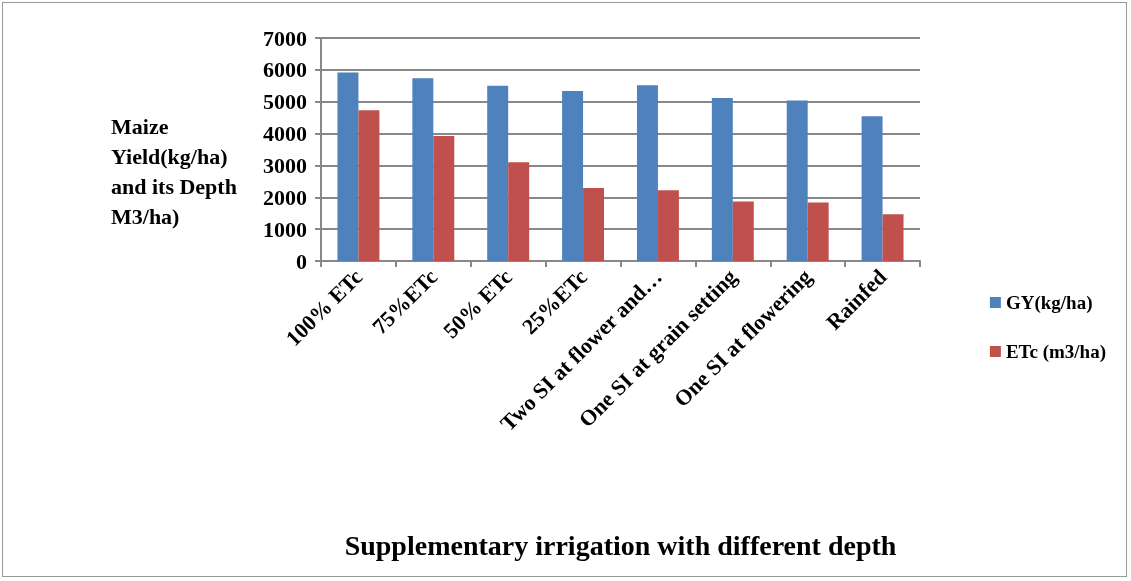  I want to click on y-axis-title: Maize Yield(kg/ha) and its Depth M3/ha), so click(177, 171).